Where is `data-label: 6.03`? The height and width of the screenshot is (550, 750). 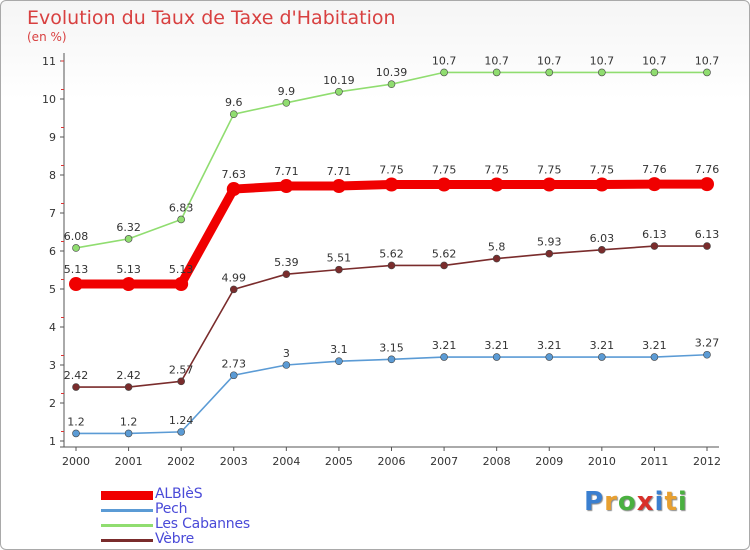
data-label: 6.03 is located at coordinates (602, 238).